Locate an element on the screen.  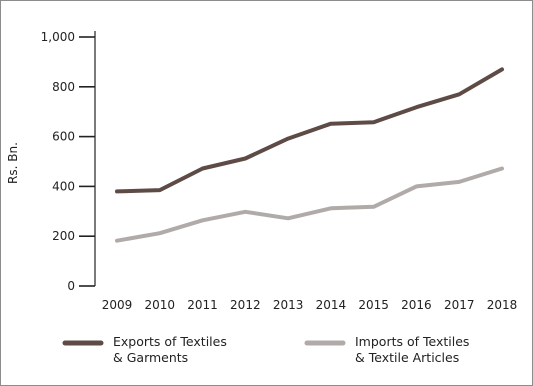
legend-label-2: & Textile Articles is located at coordinates (407, 357).